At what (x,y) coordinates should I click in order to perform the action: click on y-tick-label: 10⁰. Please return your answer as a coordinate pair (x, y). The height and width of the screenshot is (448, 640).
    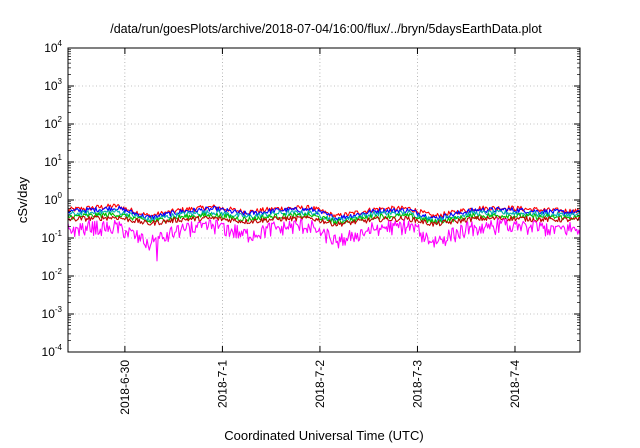
    Looking at the image, I should click on (53, 199).